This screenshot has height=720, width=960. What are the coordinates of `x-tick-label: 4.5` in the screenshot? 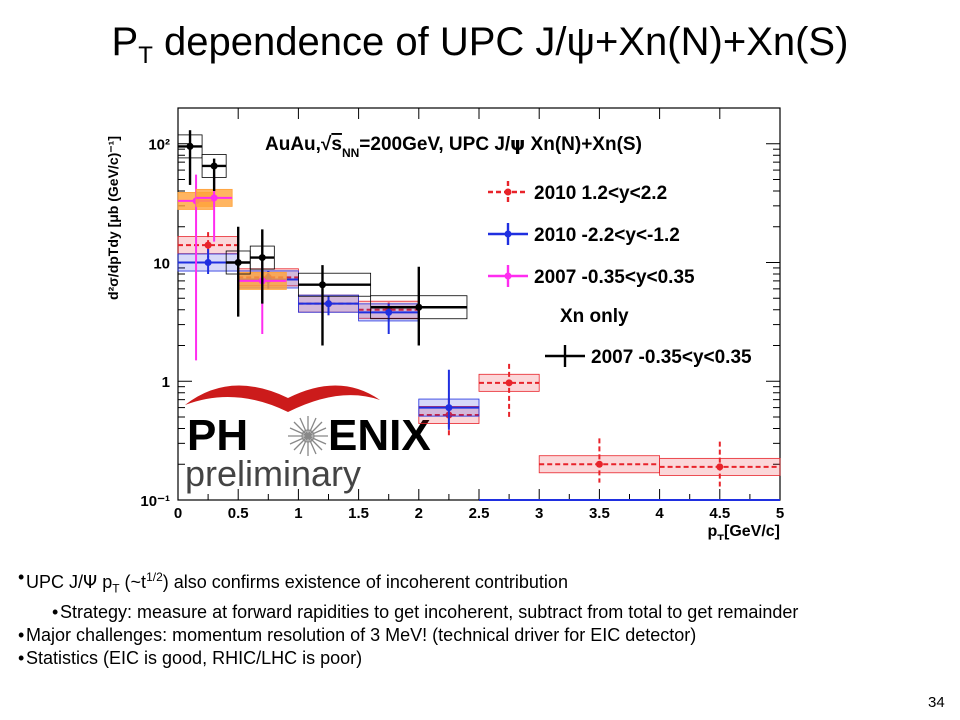 It's located at (719, 513).